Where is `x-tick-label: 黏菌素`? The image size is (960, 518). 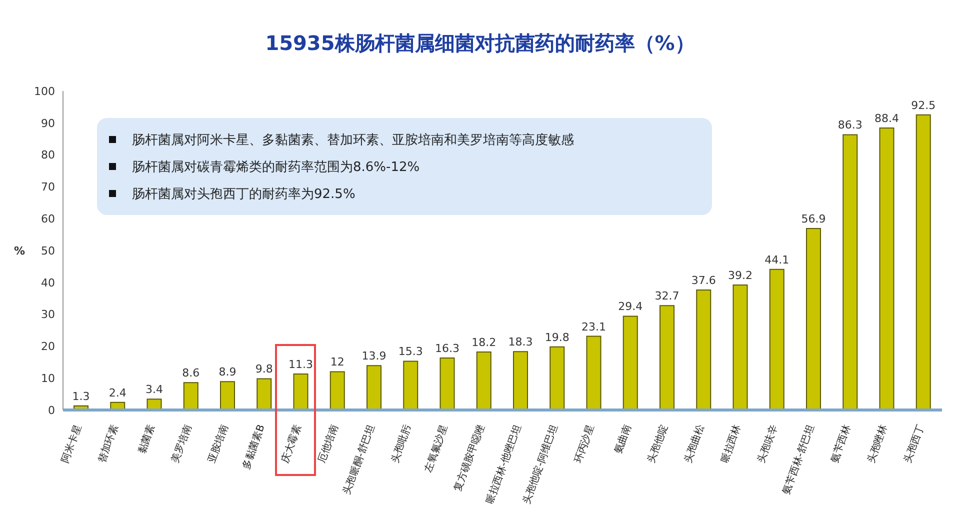
x-tick-label: 黏菌素 is located at coordinates (147, 439).